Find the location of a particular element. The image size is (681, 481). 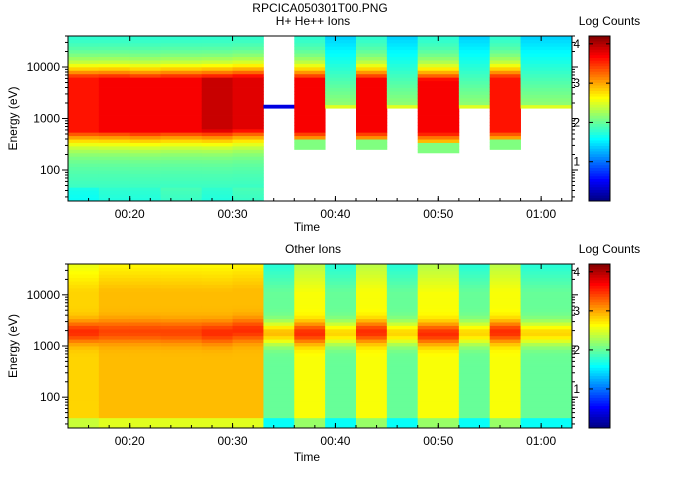

colorbar-tick-label: 1 is located at coordinates (576, 162).